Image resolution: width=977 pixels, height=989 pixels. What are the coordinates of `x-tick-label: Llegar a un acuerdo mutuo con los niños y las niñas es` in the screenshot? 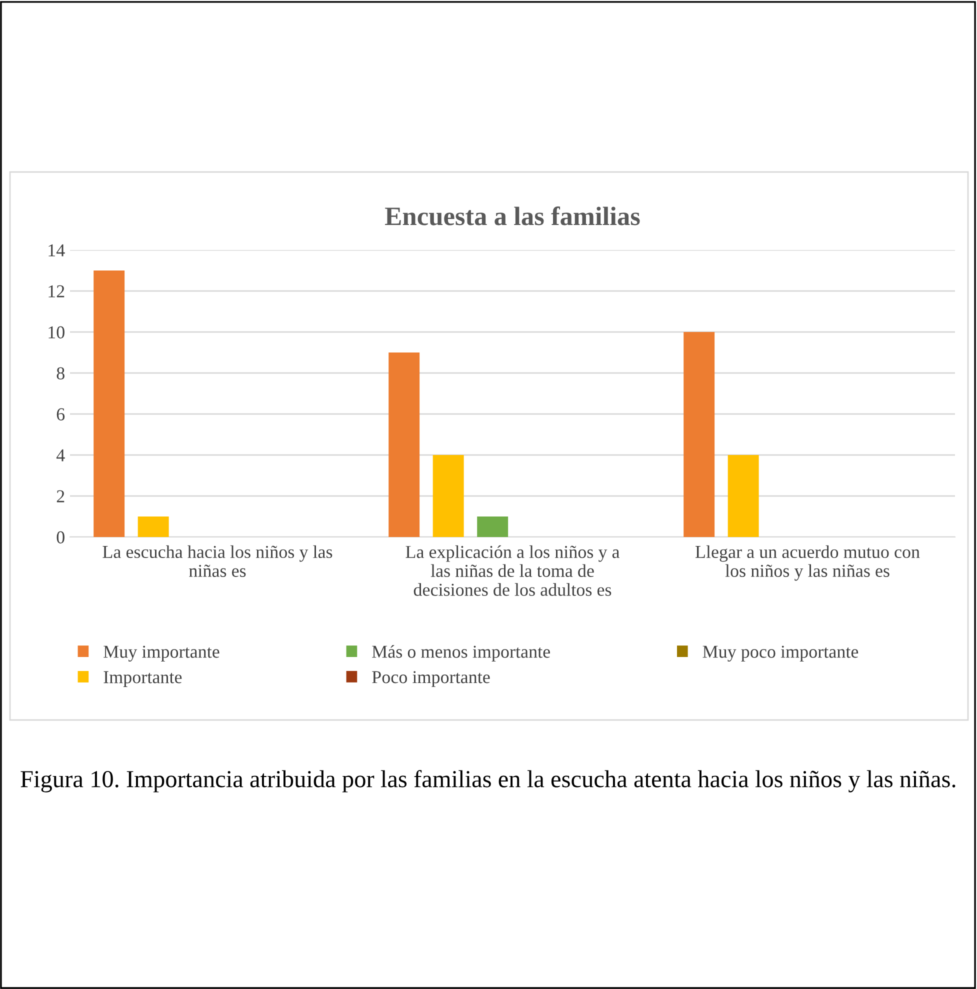 It's located at (807, 563).